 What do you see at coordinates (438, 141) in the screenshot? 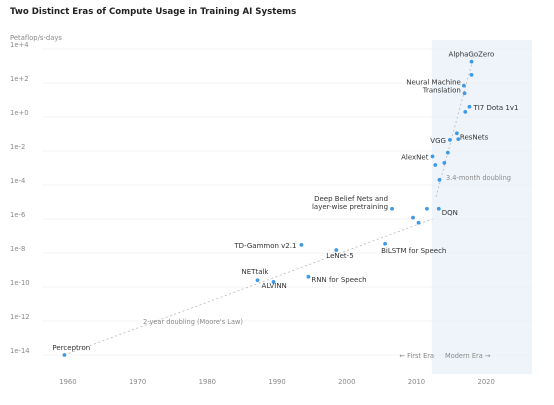
I see `point-label: VGG` at bounding box center [438, 141].